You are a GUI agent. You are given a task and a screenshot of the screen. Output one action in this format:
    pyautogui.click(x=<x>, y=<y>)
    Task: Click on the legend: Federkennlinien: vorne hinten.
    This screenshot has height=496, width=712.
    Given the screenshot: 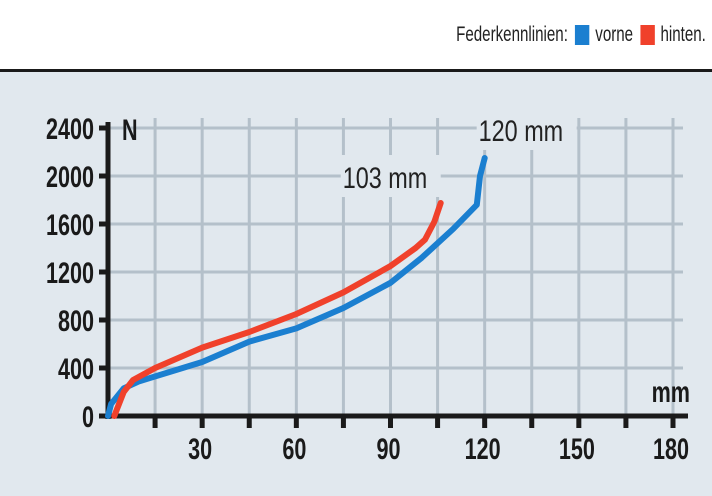 What is the action you would take?
    pyautogui.click(x=581, y=35)
    